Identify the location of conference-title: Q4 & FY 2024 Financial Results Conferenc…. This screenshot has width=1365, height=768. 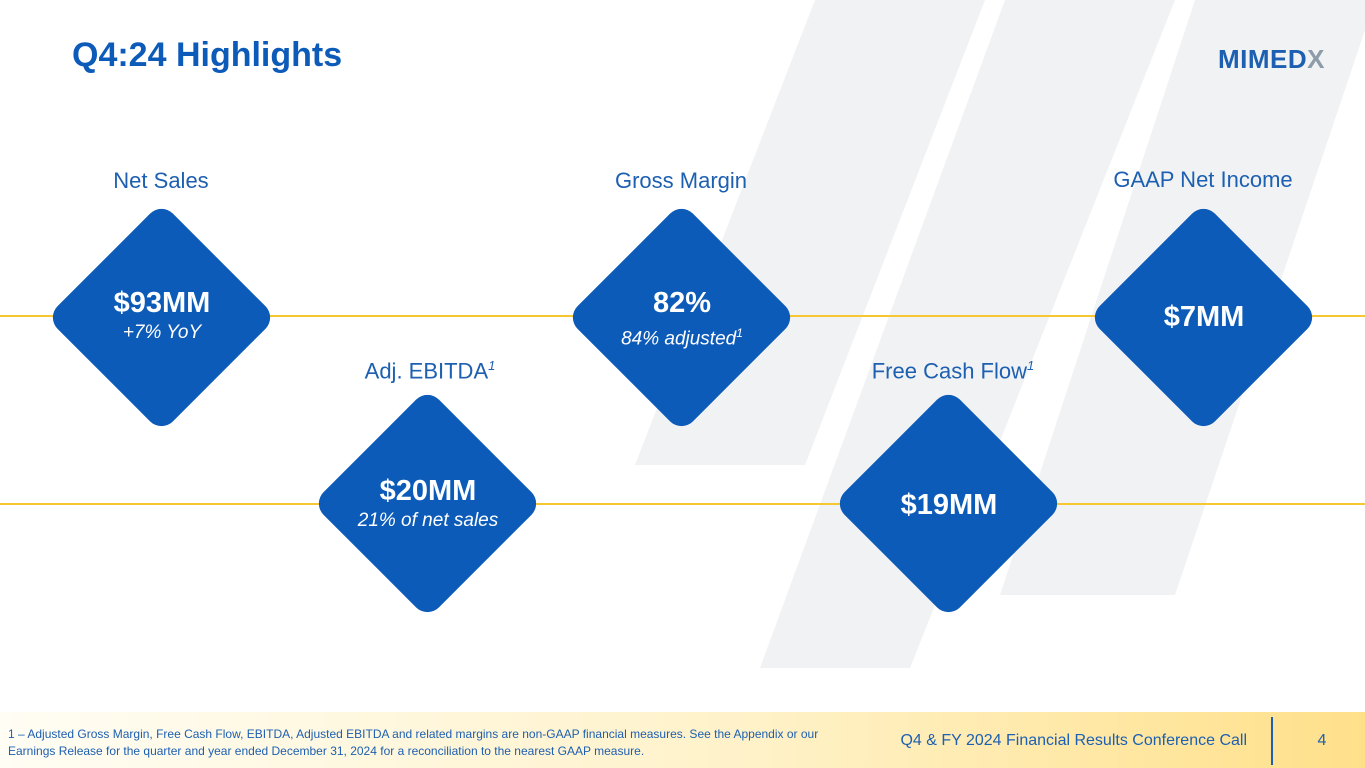
(1073, 740).